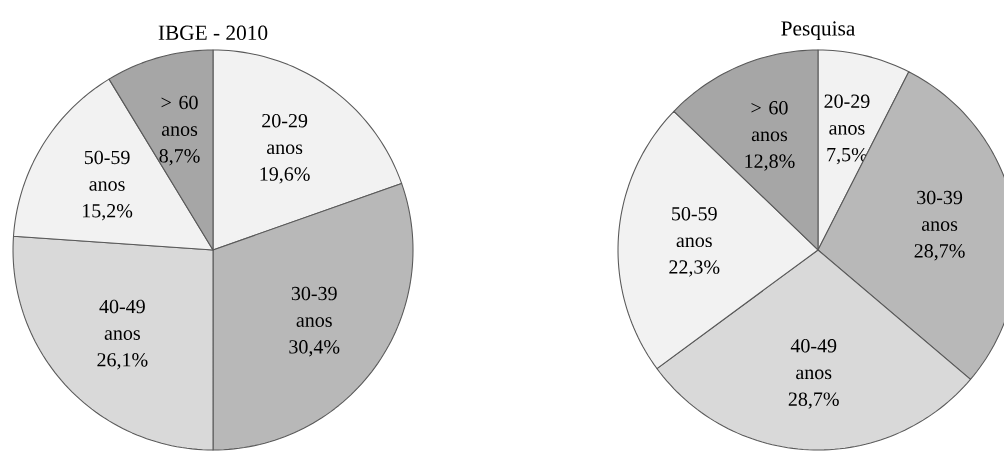 The image size is (1004, 453). I want to click on data-label: 15,2%, so click(108, 212).